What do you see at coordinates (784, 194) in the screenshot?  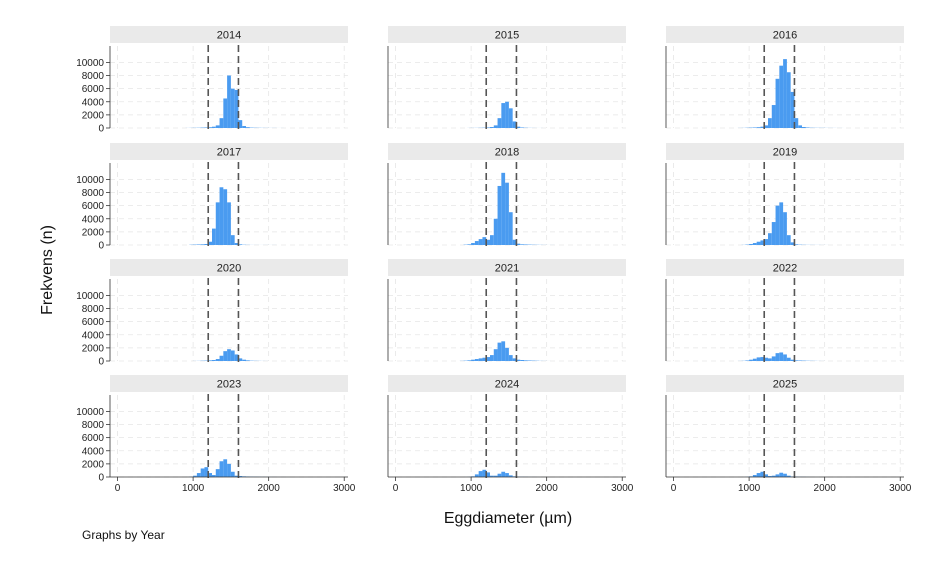 I see `panel-2019: 2019` at bounding box center [784, 194].